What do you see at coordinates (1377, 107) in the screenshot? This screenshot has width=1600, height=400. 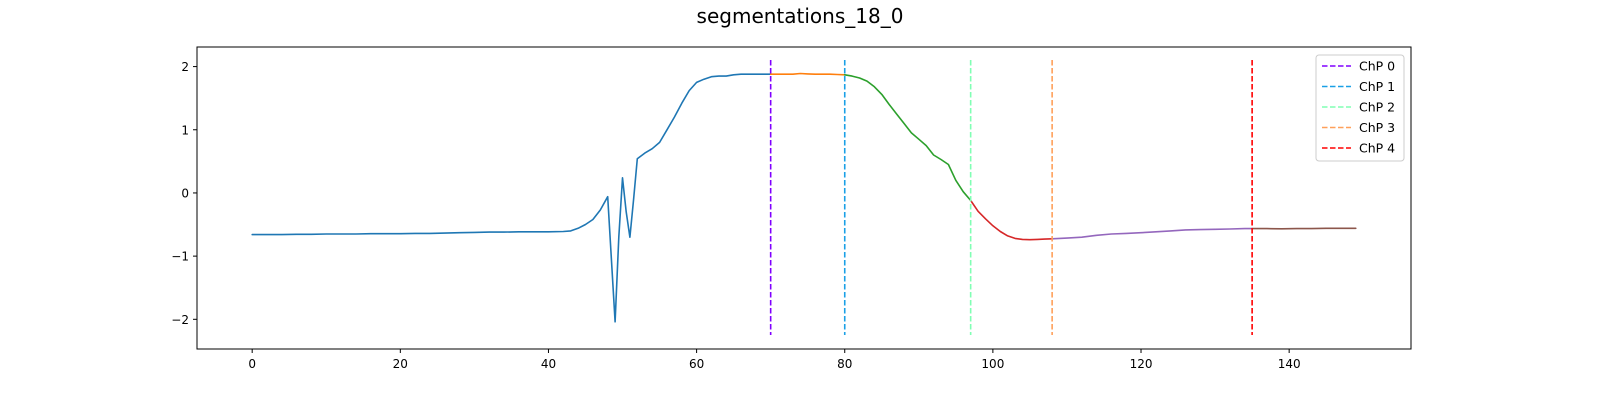 I see `legend-label-2: ChP 2` at bounding box center [1377, 107].